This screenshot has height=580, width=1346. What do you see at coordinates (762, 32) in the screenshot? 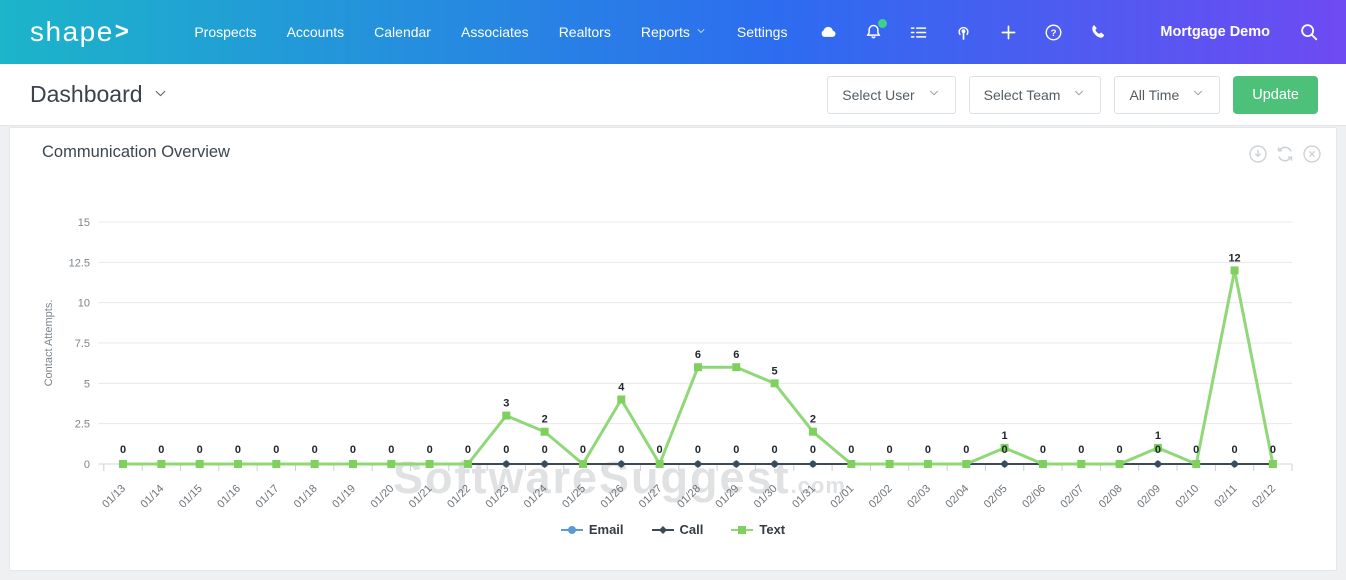
I see `nav-item-settings: Settings` at bounding box center [762, 32].